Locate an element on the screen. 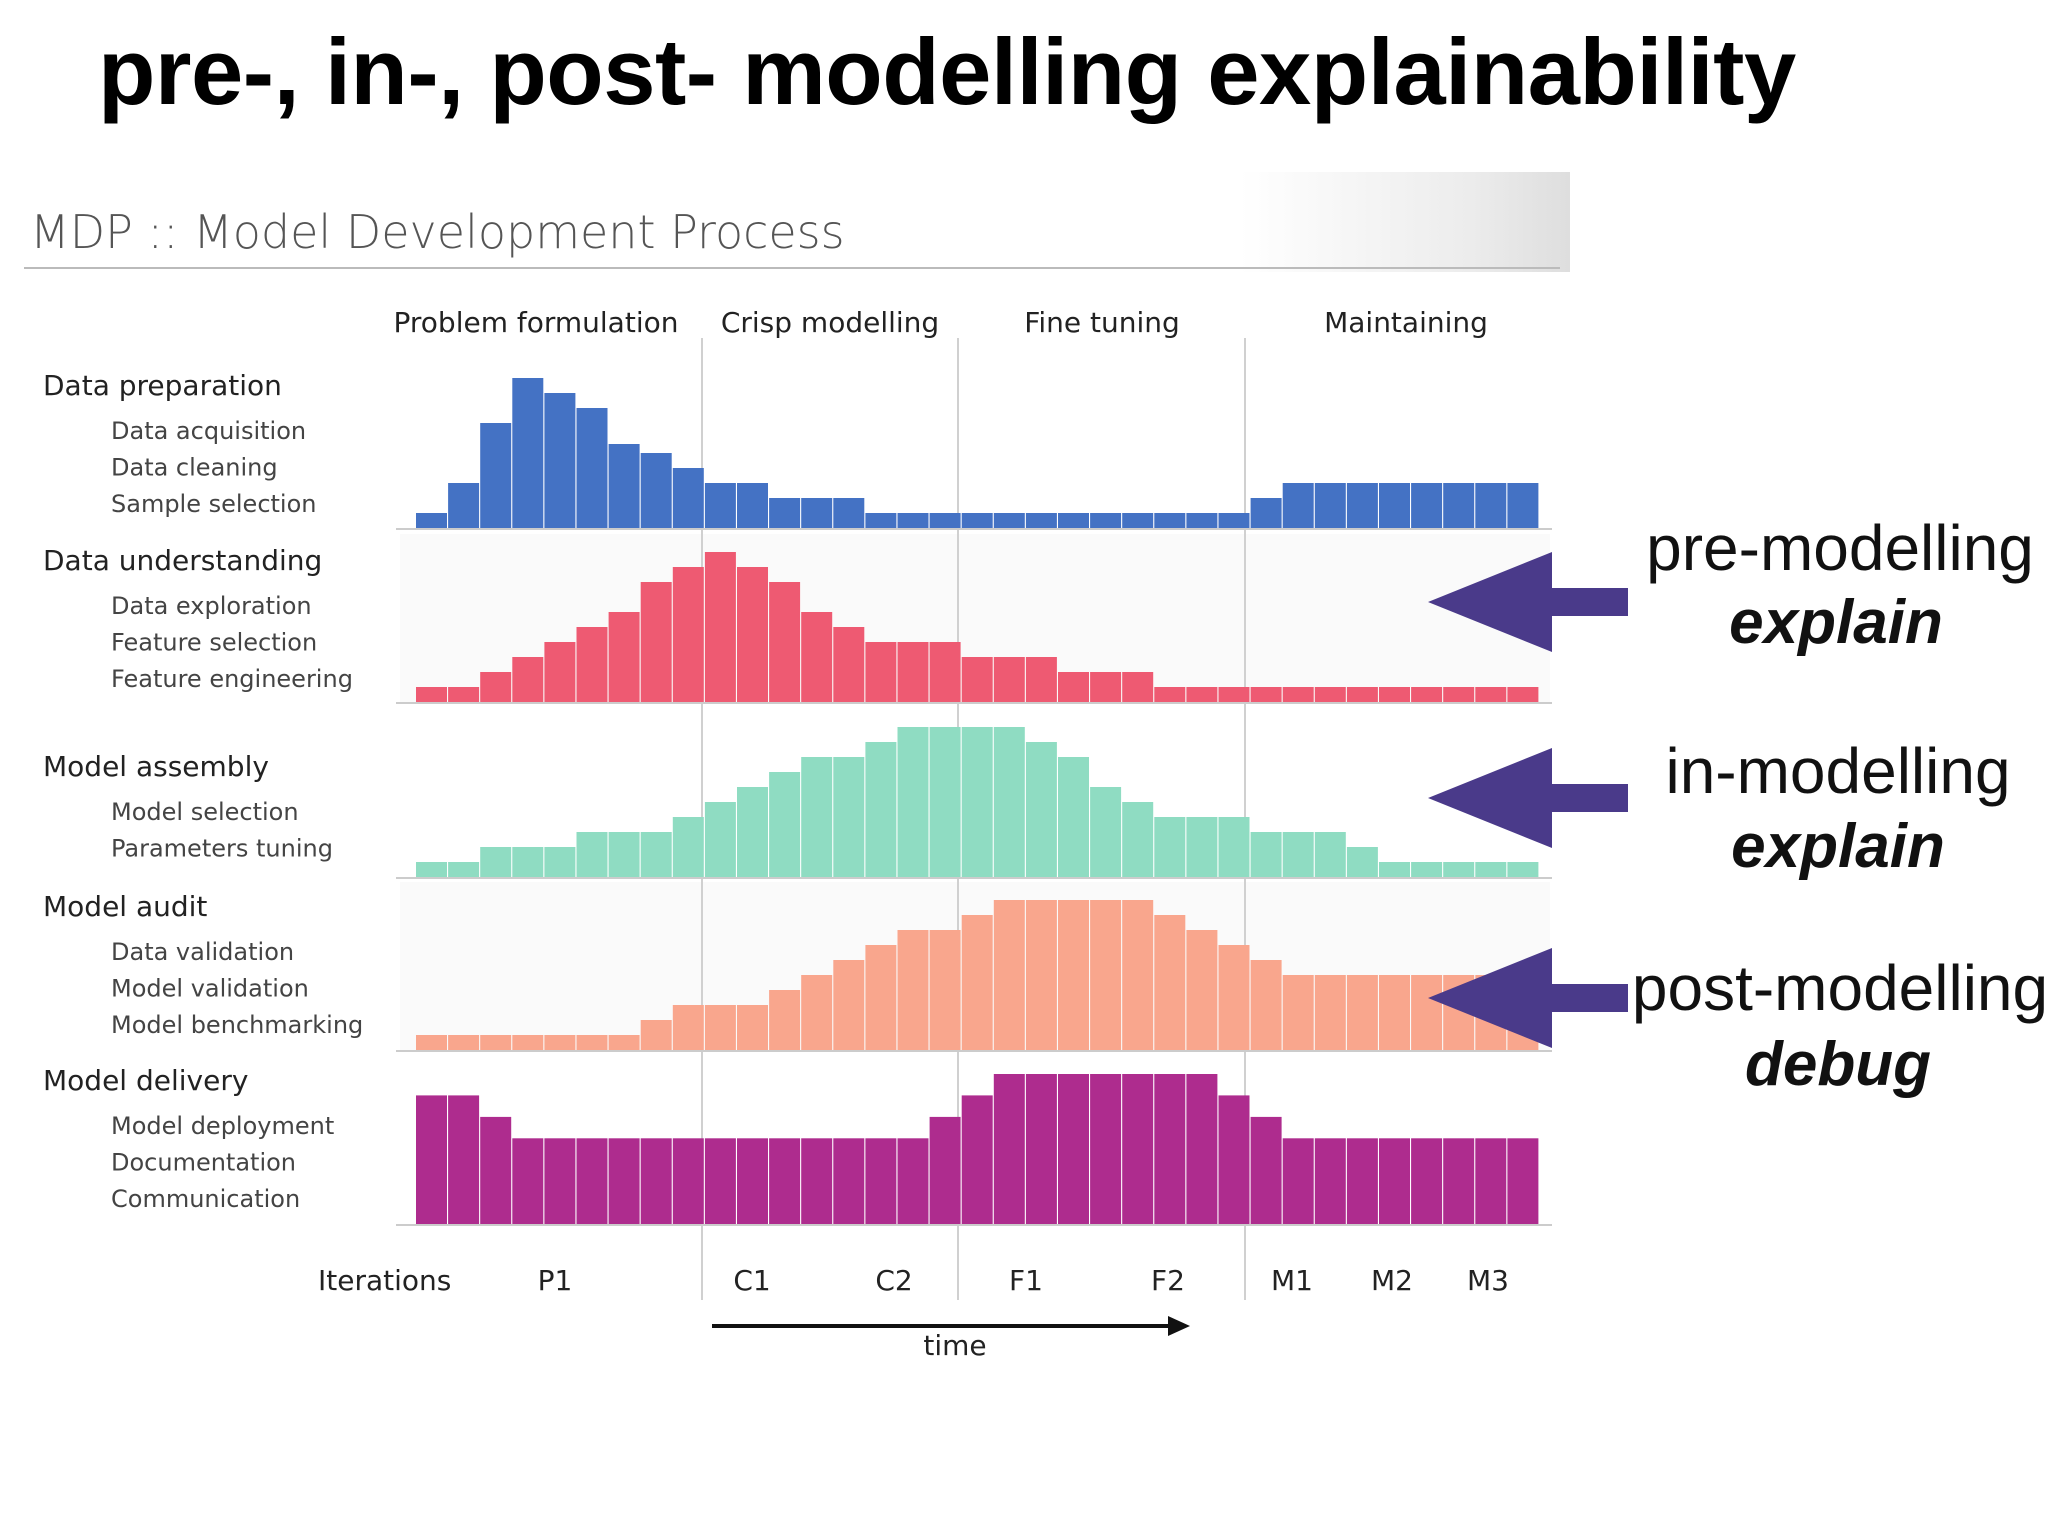  row-group-item: Model validation is located at coordinates (210, 989).